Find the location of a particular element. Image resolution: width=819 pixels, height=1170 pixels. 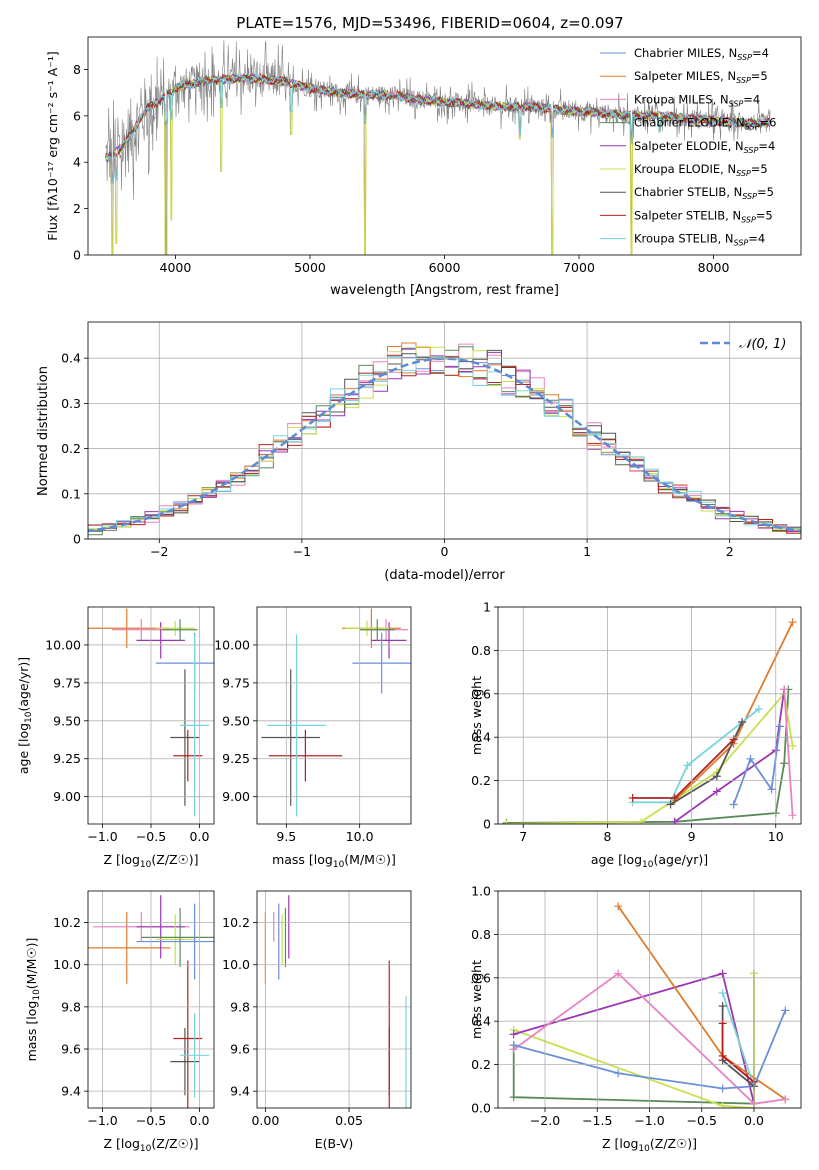

y-axis-label: Normed distribution is located at coordinates (43, 431).